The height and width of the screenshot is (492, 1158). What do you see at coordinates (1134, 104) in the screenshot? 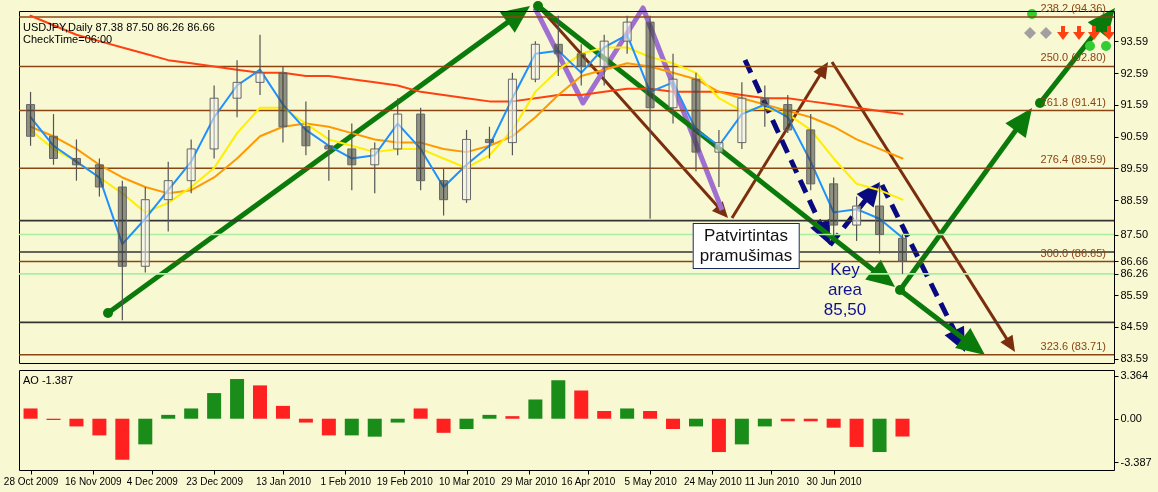
I see `y-tick-label: 91.59` at bounding box center [1134, 104].